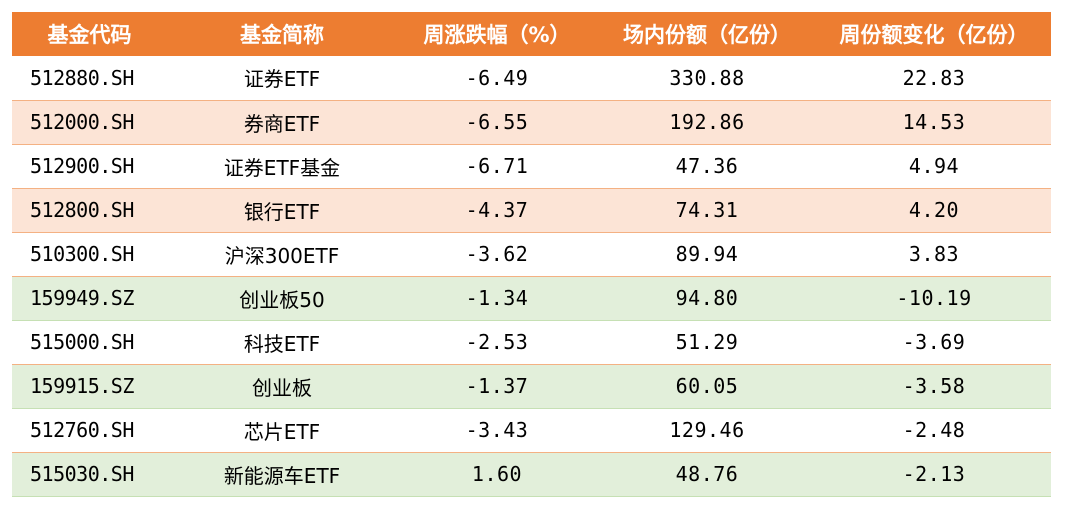  What do you see at coordinates (497, 386) in the screenshot?
I see `weekly-change-cell: -1.37` at bounding box center [497, 386].